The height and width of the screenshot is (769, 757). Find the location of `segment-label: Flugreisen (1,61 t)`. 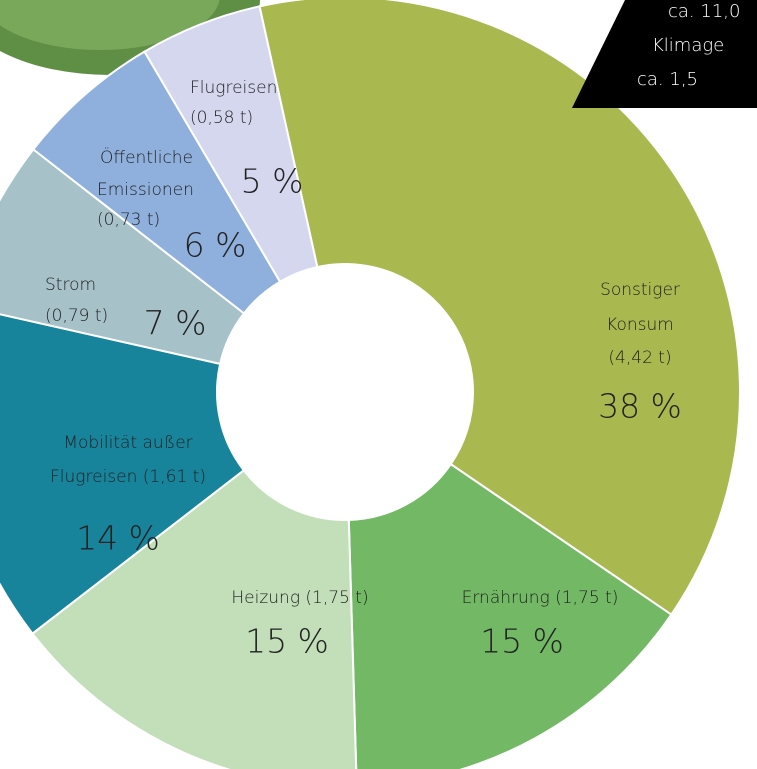

segment-label: Flugreisen (1,61 t) is located at coordinates (128, 477).